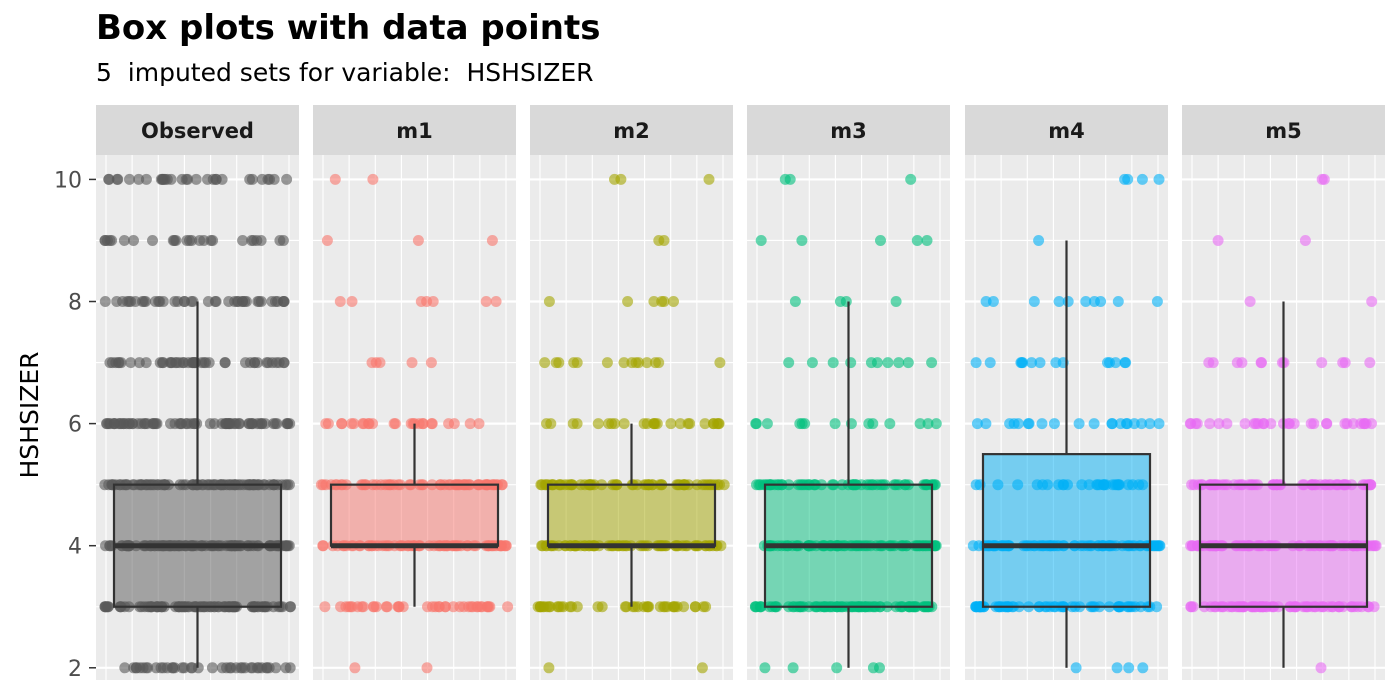 This screenshot has height=700, width=1400. I want to click on strip-label: m4, so click(1066, 131).